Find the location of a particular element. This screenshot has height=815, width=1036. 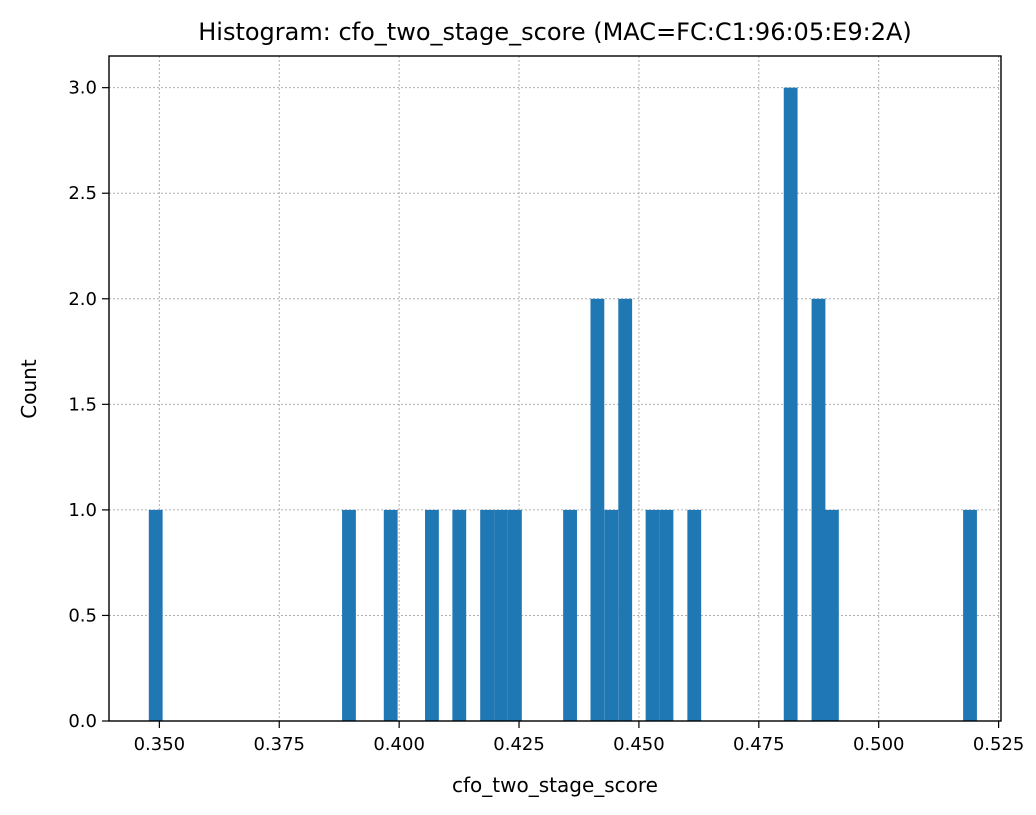

x-axis-label: cfo_two_stage_score is located at coordinates (555, 785).